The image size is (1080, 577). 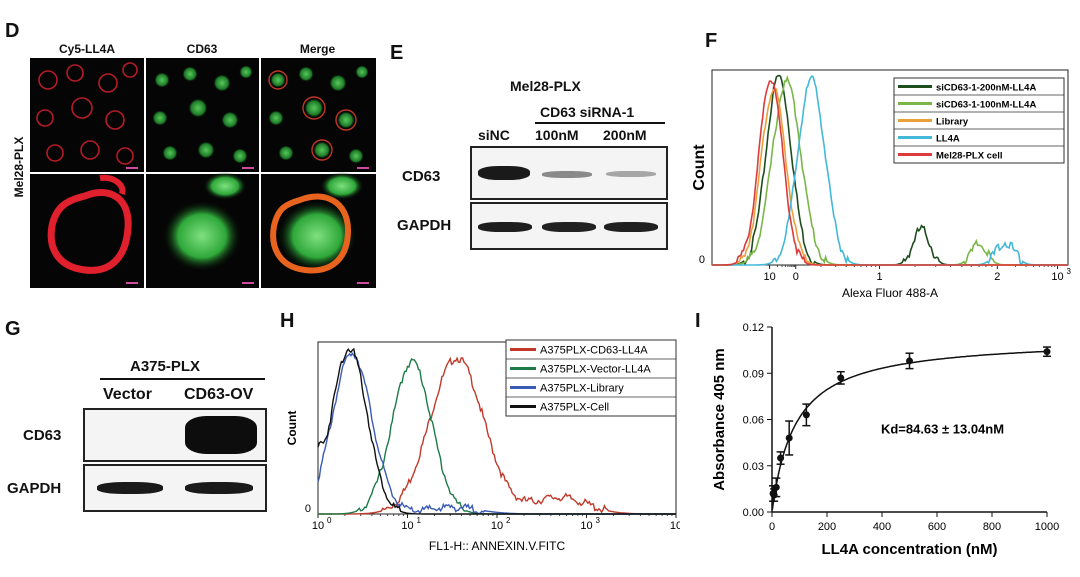 I want to click on legend-entry: Mel28-PLX cell, so click(x=969, y=156).